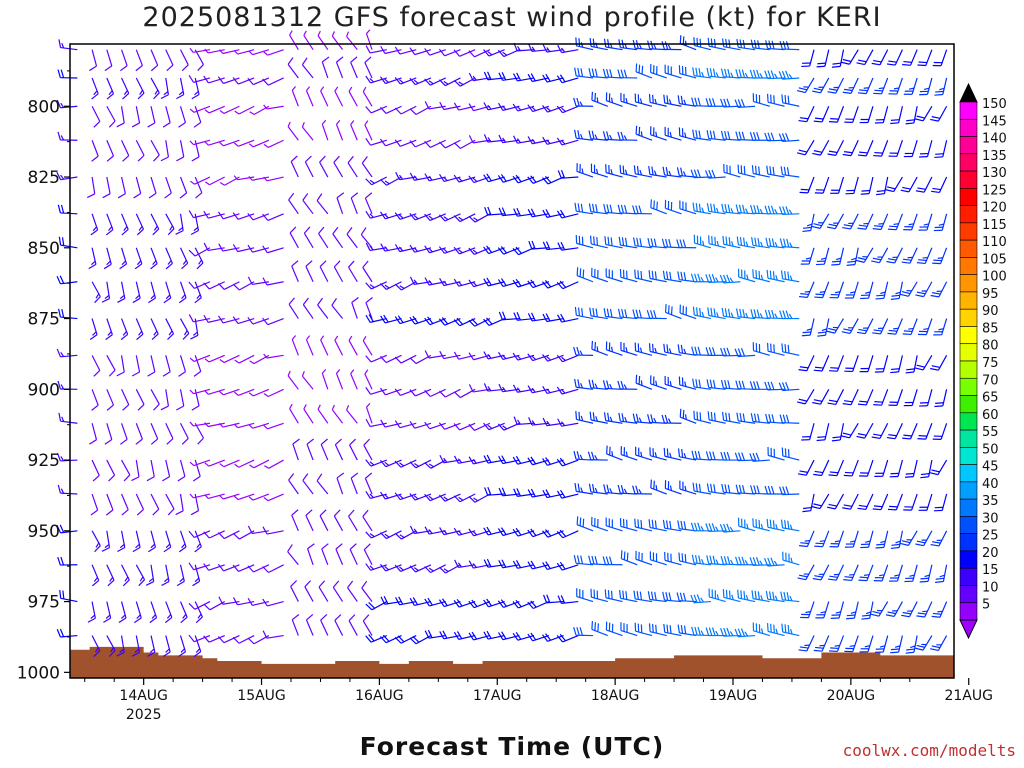 This screenshot has width=1024, height=768. Describe the element at coordinates (990, 484) in the screenshot. I see `colorbar-label: 40` at that location.